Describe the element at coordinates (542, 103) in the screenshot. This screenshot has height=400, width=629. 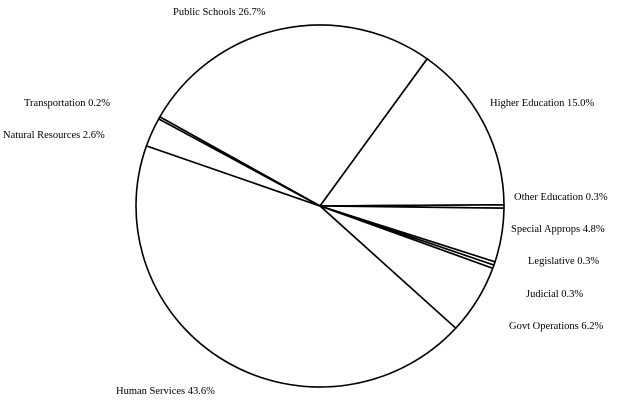
I see `slice-label-higher-education: Higher Education 15.0%` at that location.